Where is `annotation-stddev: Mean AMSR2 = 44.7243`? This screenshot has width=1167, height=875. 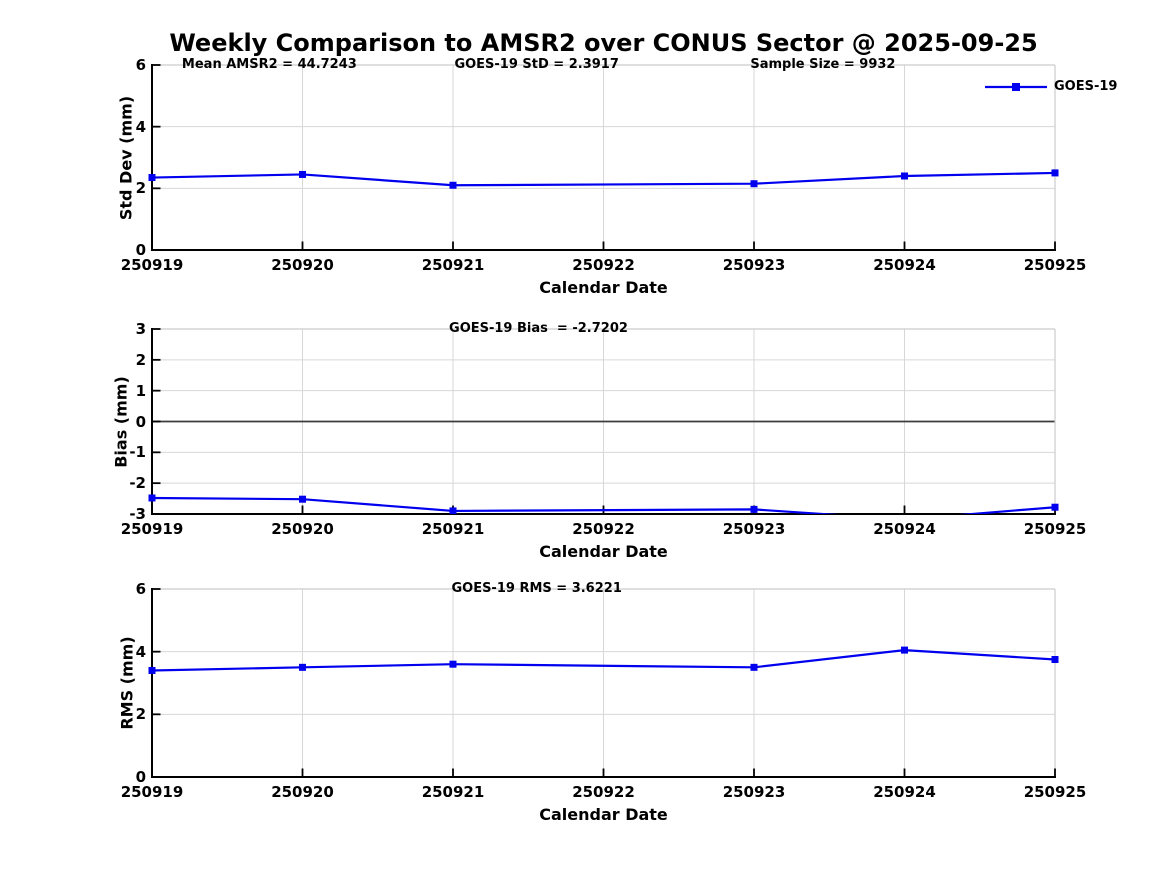
annotation-stddev: Mean AMSR2 = 44.7243 is located at coordinates (269, 64).